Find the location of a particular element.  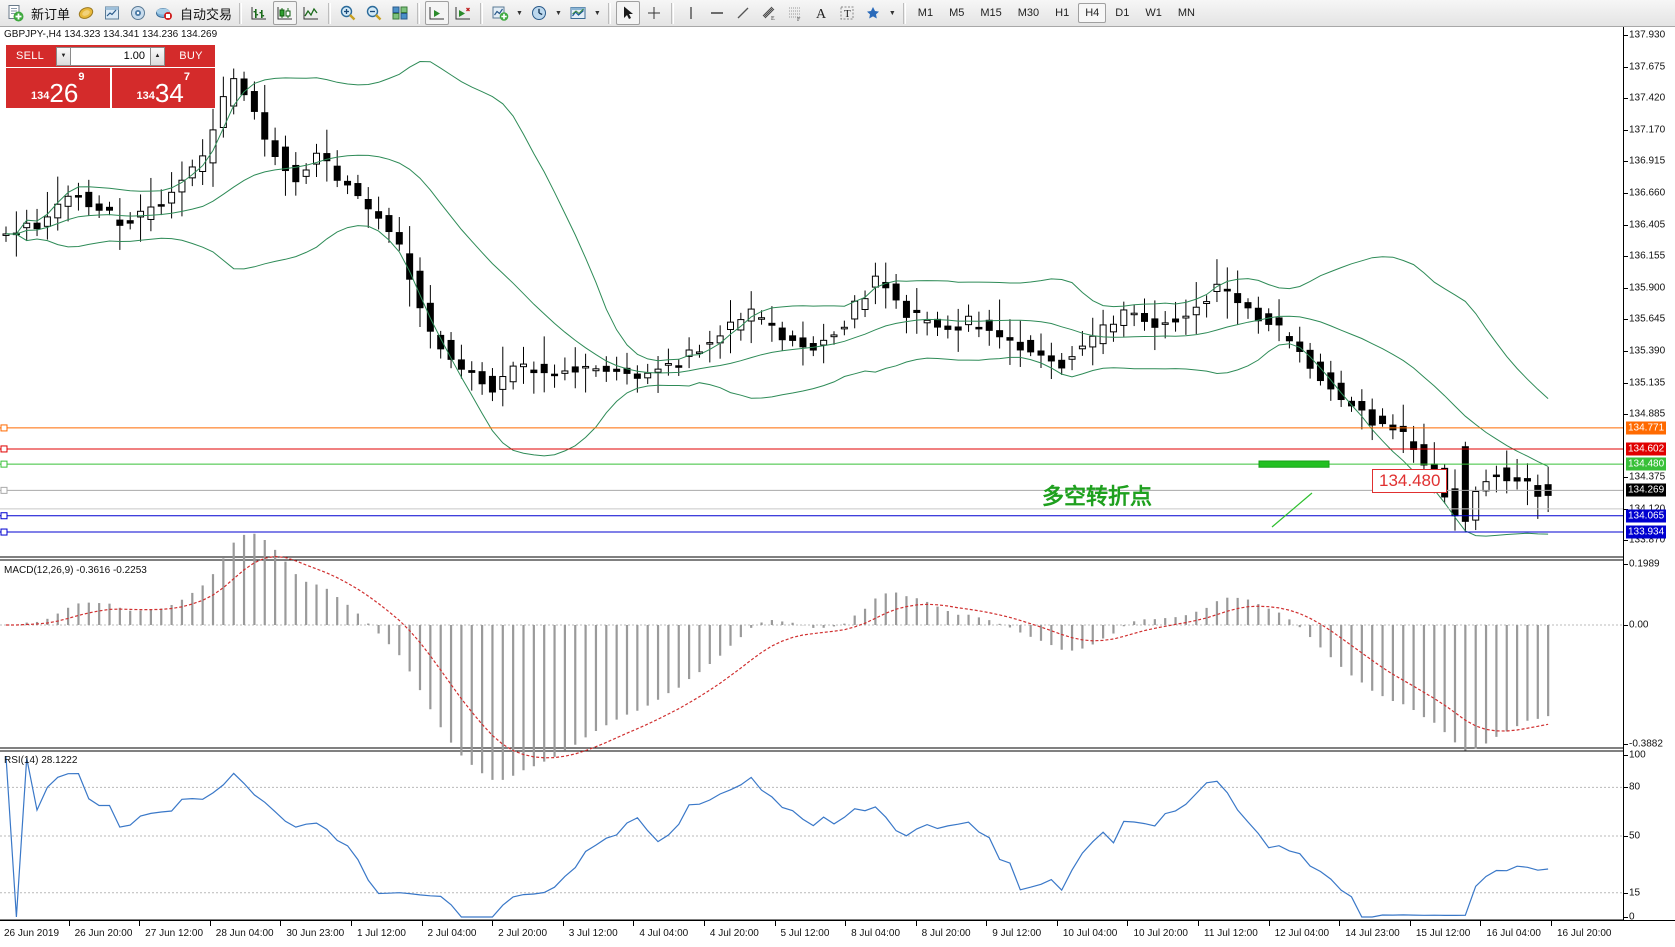

svg-text: T is located at coordinates (847, 14).